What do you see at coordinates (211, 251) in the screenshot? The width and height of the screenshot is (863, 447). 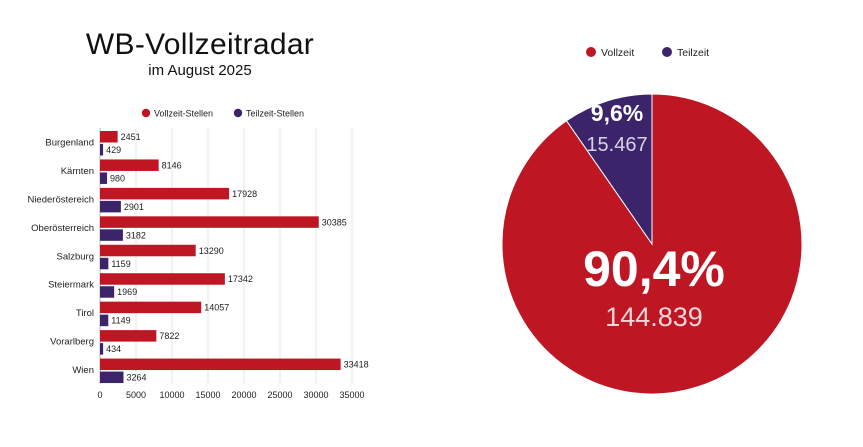 I see `bar-value-label: 13290` at bounding box center [211, 251].